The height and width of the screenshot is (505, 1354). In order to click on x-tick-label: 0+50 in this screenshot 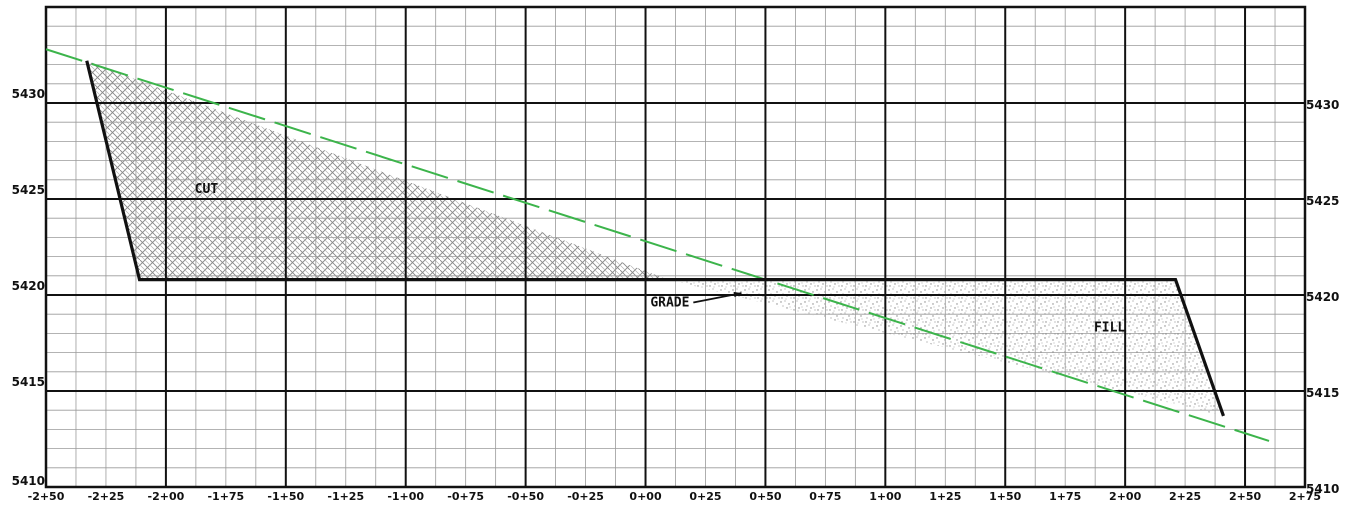, I will do `click(765, 496)`.